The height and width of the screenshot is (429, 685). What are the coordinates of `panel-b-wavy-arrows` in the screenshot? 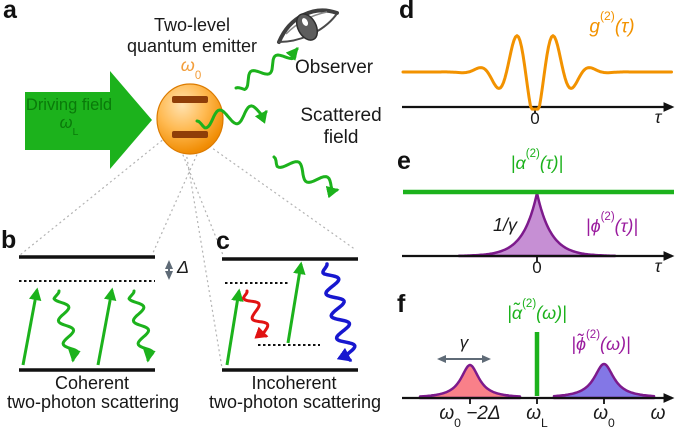 It's located at (104, 326).